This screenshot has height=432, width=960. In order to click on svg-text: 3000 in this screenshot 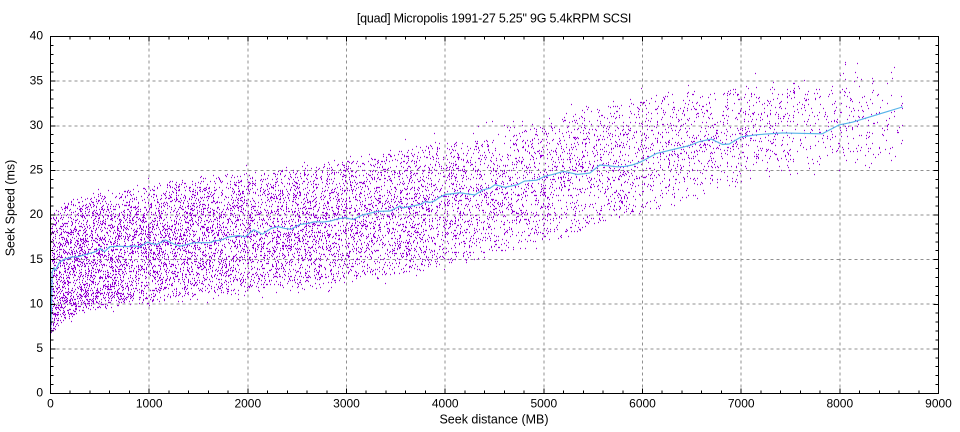, I will do `click(346, 404)`.